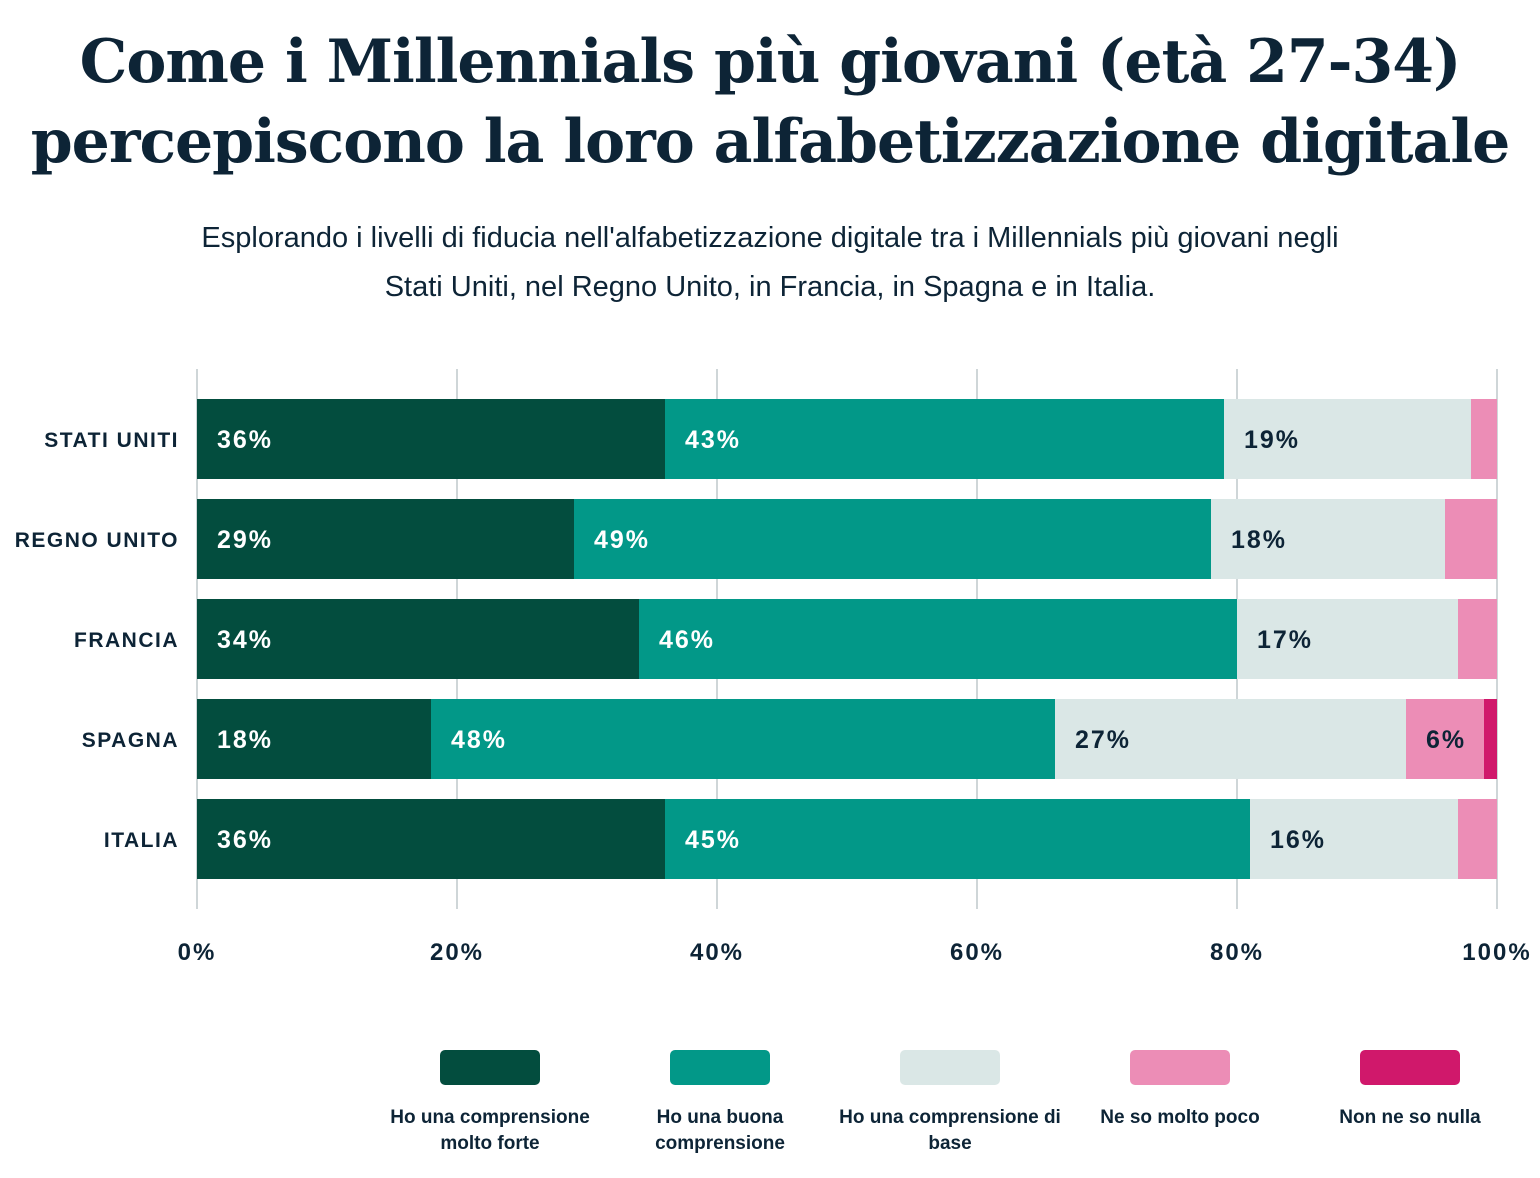 The height and width of the screenshot is (1178, 1540). What do you see at coordinates (126, 640) in the screenshot?
I see `category-label: FRANCIA` at bounding box center [126, 640].